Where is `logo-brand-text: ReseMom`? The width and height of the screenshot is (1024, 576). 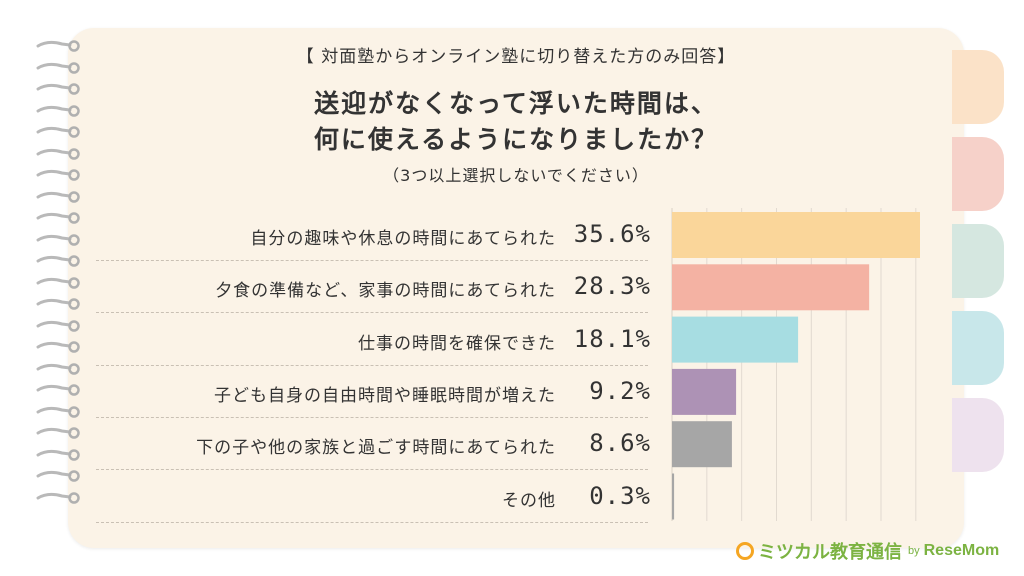 logo-brand-text: ReseMom is located at coordinates (961, 550).